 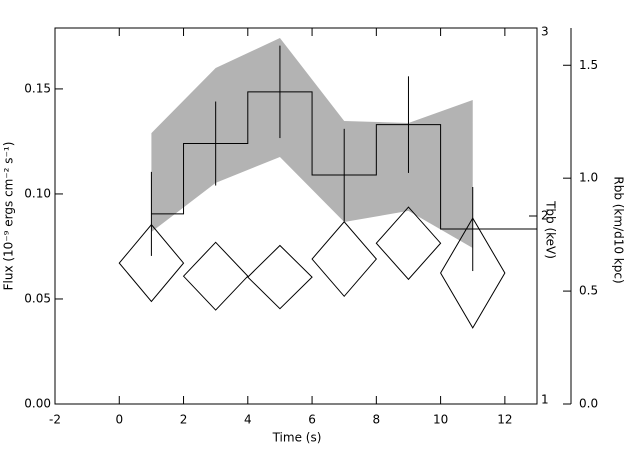 What do you see at coordinates (504, 420) in the screenshot?
I see `x-tick-label: 12` at bounding box center [504, 420].